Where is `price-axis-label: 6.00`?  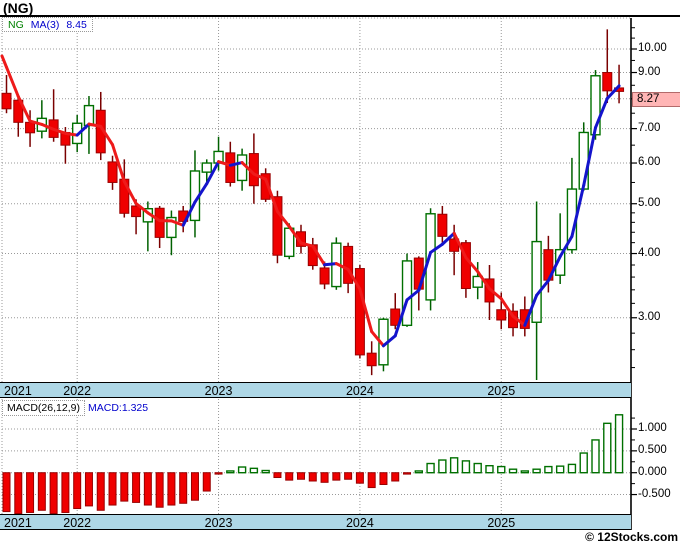 price-axis-label: 6.00 is located at coordinates (649, 162).